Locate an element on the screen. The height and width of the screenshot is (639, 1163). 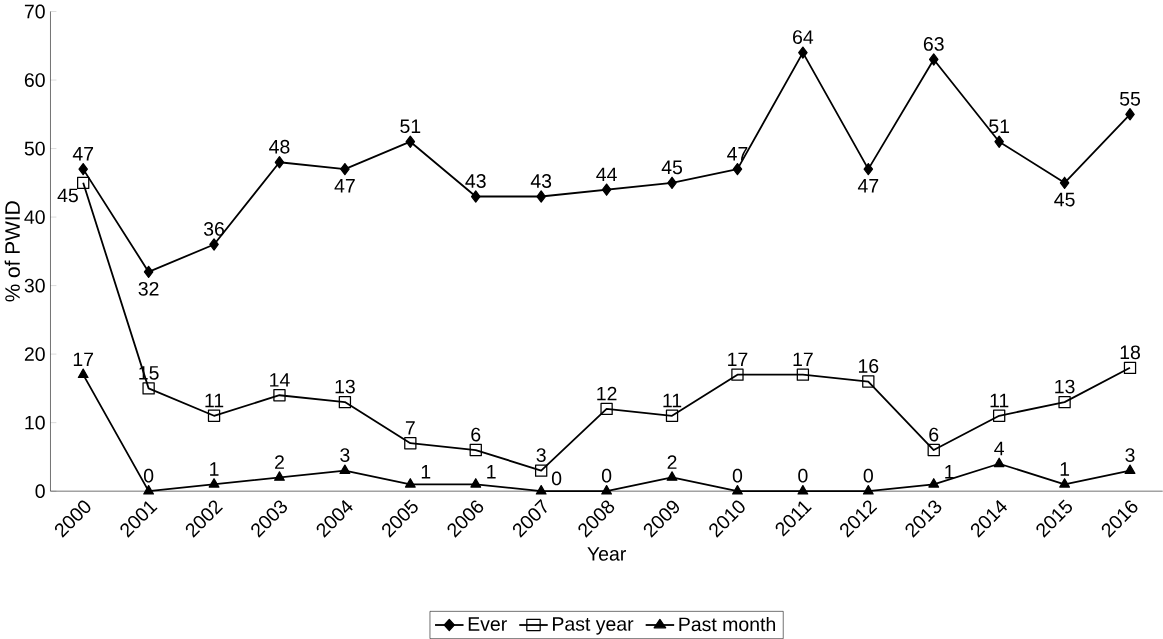
data-label: 44 is located at coordinates (606, 174).